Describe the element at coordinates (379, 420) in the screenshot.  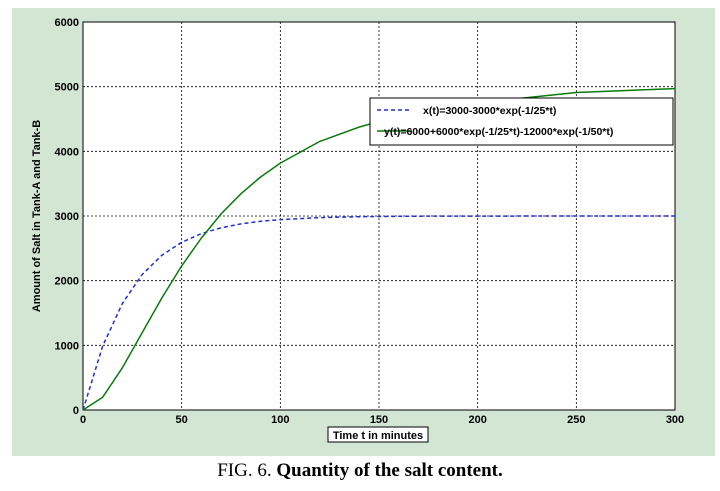
I see `x-tick-label: 150` at that location.